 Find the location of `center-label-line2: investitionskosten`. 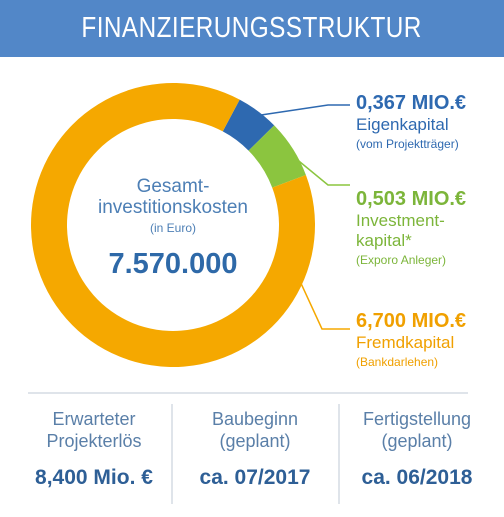

center-label-line2: investitionskosten is located at coordinates (173, 207).